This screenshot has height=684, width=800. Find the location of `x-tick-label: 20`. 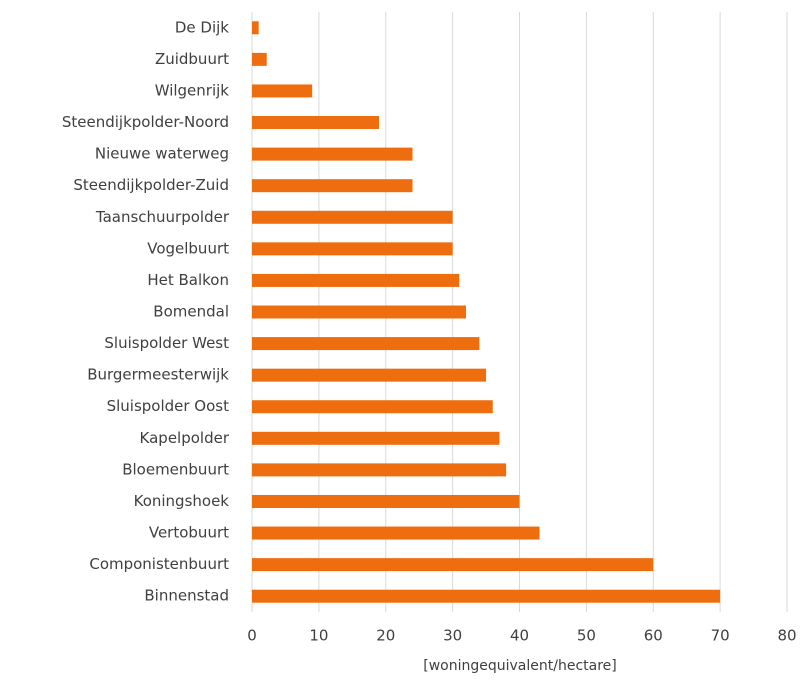

x-tick-label: 20 is located at coordinates (385, 636).